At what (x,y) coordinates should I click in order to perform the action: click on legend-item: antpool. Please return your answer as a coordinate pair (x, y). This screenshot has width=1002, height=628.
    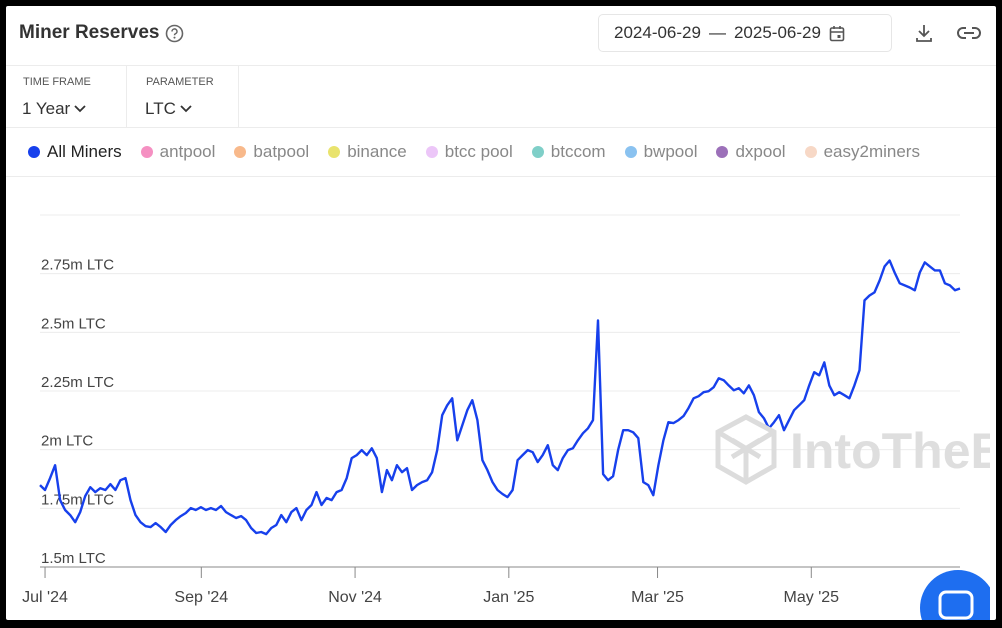
    Looking at the image, I should click on (178, 152).